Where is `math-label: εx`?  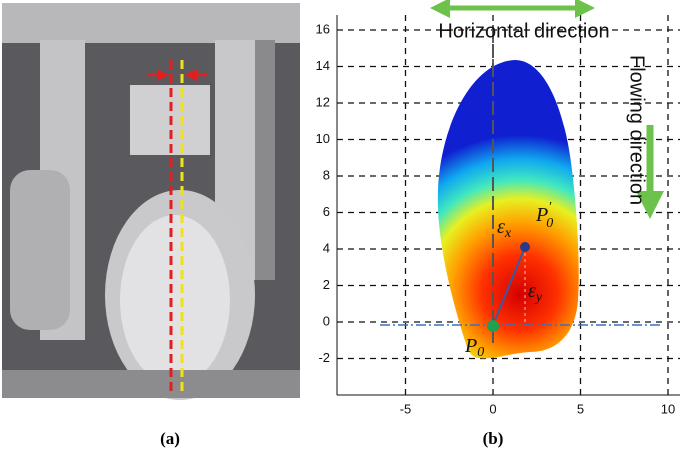
math-label: εx is located at coordinates (504, 229).